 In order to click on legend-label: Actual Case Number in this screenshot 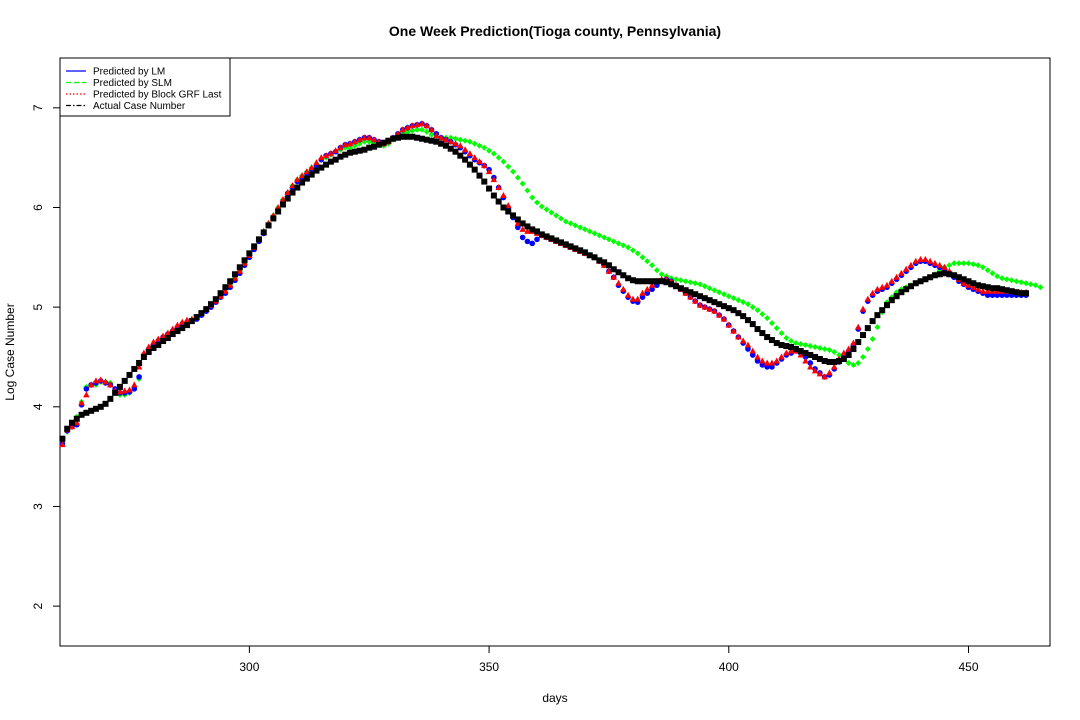, I will do `click(139, 106)`.